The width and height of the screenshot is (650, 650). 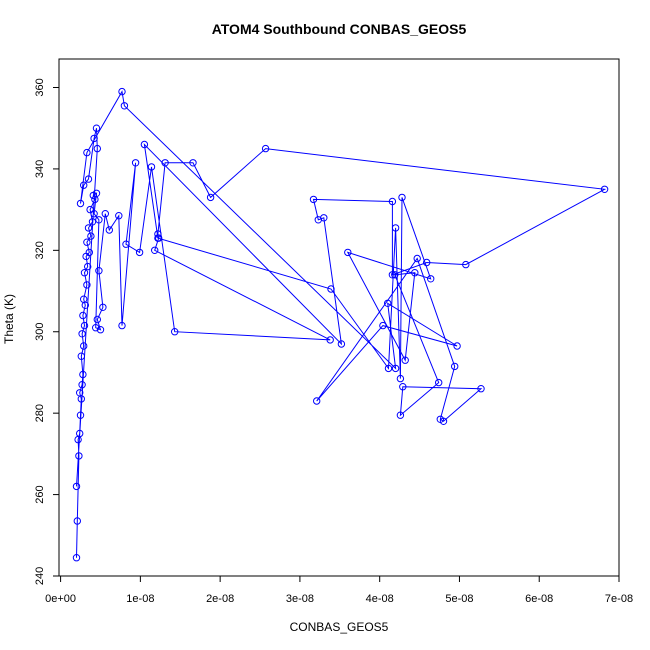 I want to click on x-tick-label: 7e-08, so click(x=619, y=599).